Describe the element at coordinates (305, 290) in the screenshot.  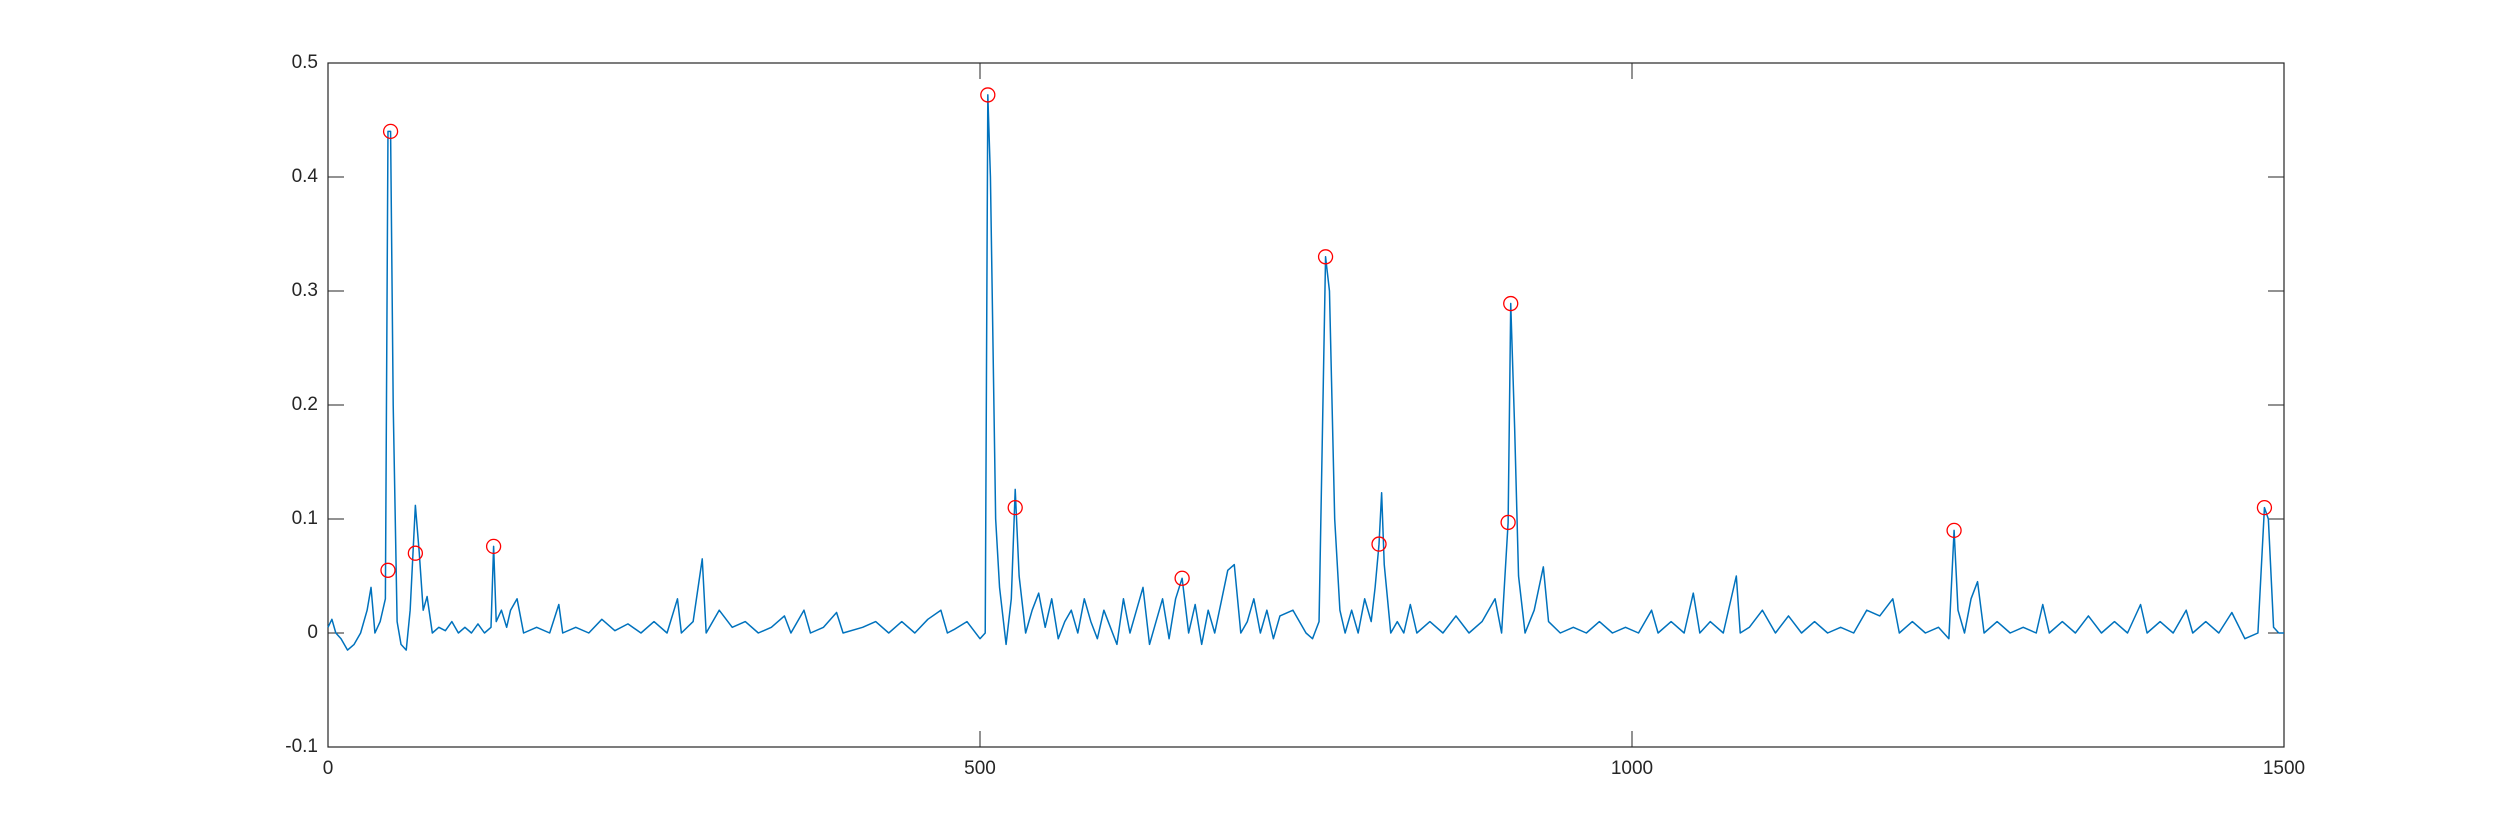
I see `y-tick-label: 0.3` at that location.